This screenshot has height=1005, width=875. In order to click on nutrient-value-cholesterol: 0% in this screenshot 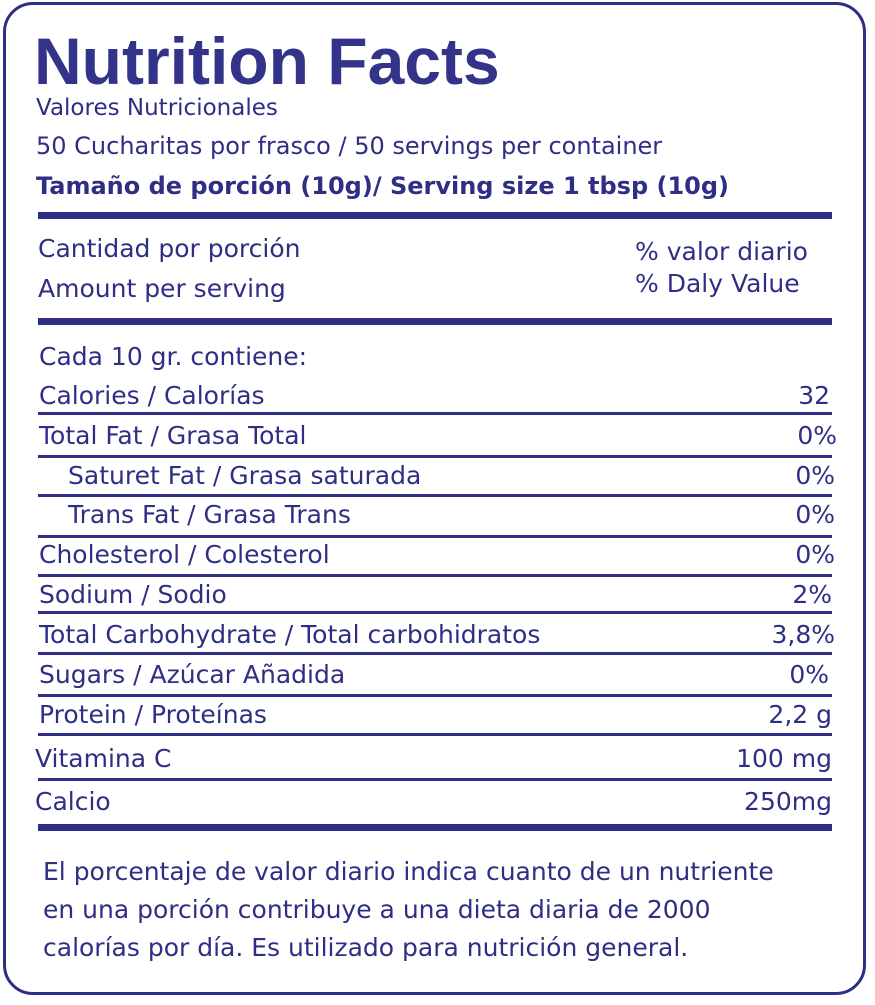, I will do `click(815, 554)`.